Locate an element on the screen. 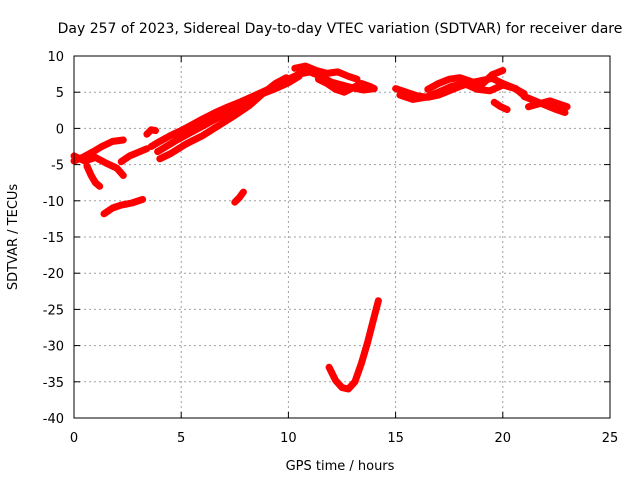  x-tick-label: 10 is located at coordinates (288, 438).